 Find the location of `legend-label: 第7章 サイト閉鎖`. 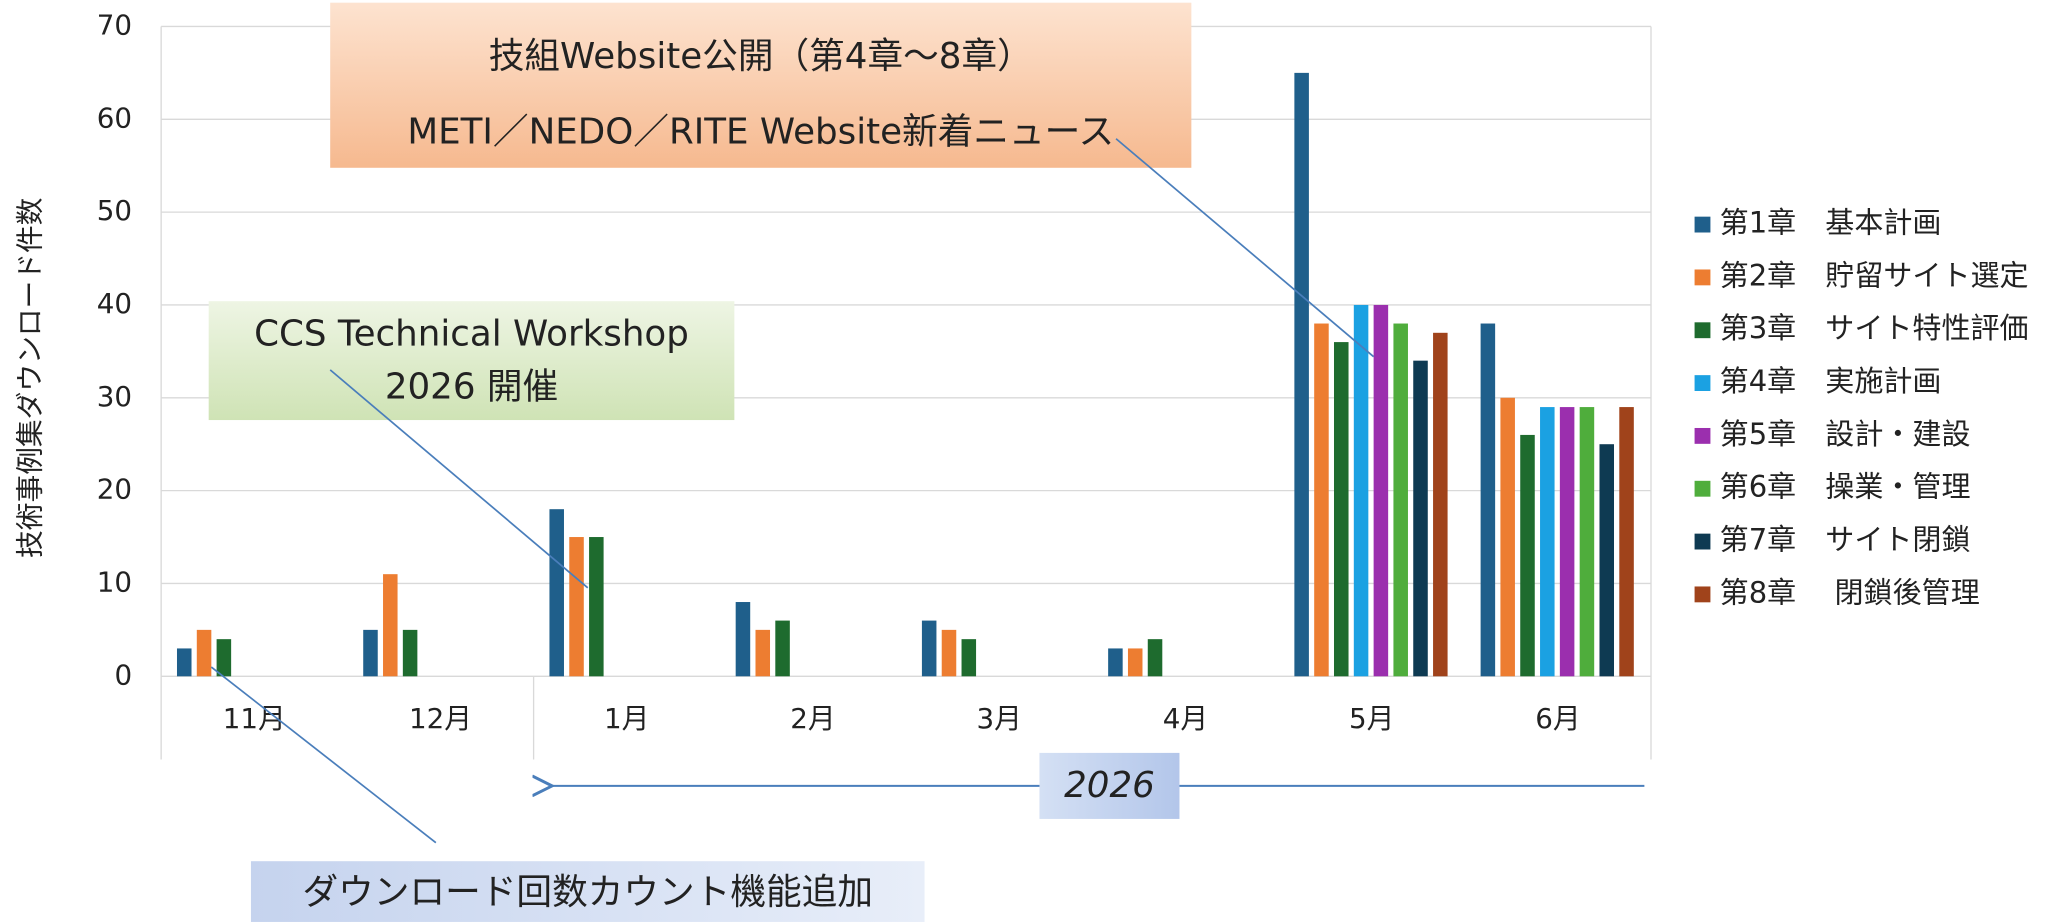

legend-label: 第7章 サイト閉鎖 is located at coordinates (1845, 540).